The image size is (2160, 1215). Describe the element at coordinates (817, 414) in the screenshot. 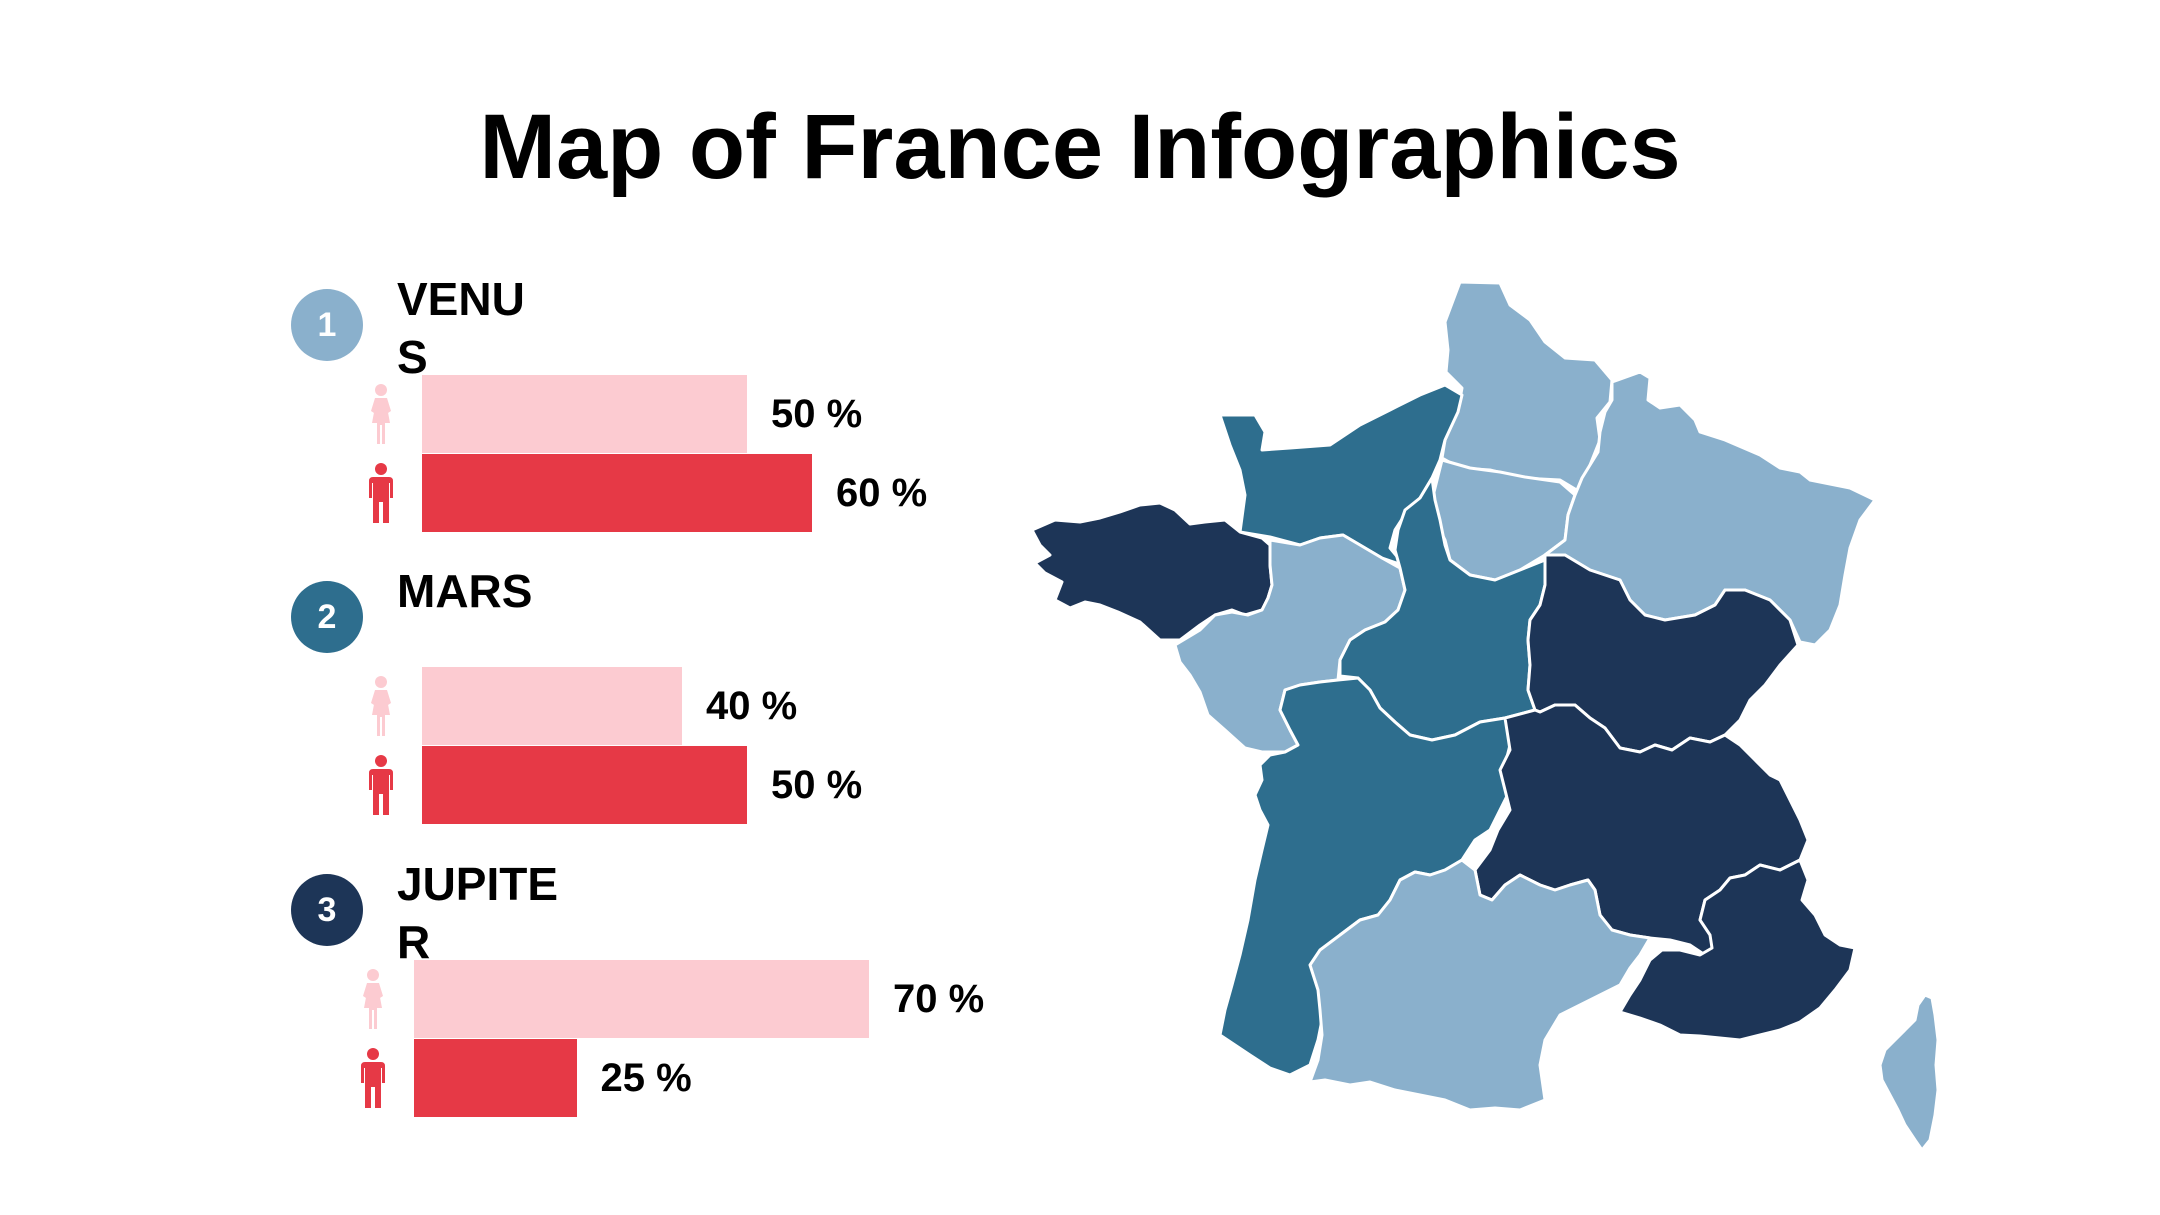

I see `female-percent-label: 50 %` at that location.